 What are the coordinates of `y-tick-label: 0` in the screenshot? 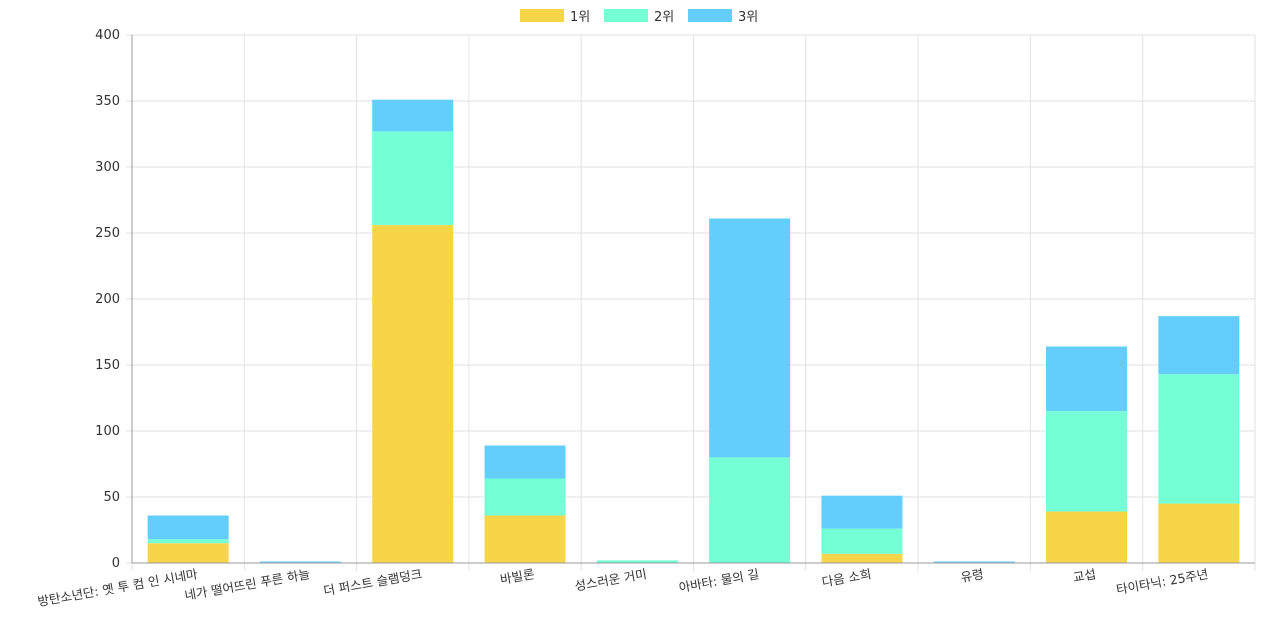 It's located at (116, 563).